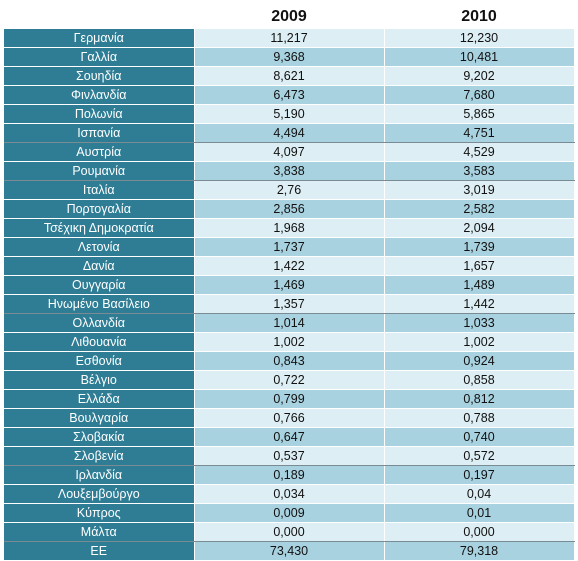 The height and width of the screenshot is (561, 578). I want to click on table-row: Πολωνία 5,190 5,865, so click(289, 114).